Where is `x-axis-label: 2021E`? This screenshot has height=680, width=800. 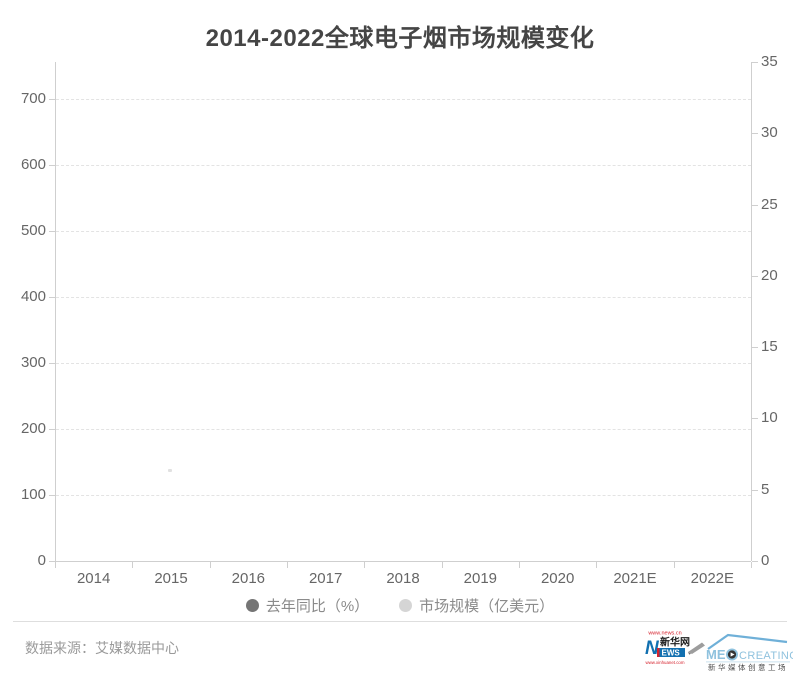 x-axis-label: 2021E is located at coordinates (635, 578).